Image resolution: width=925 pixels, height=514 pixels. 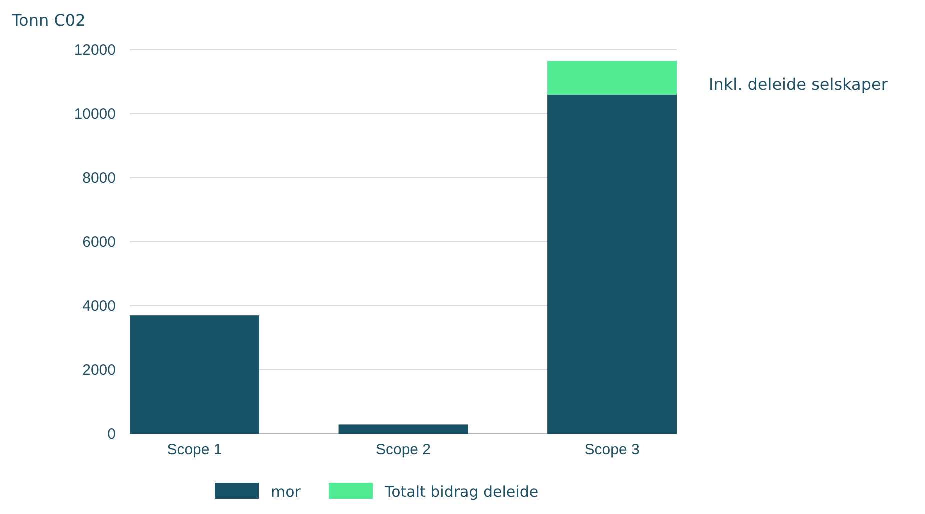 What do you see at coordinates (95, 114) in the screenshot?
I see `y-tick-label: 10000` at bounding box center [95, 114].